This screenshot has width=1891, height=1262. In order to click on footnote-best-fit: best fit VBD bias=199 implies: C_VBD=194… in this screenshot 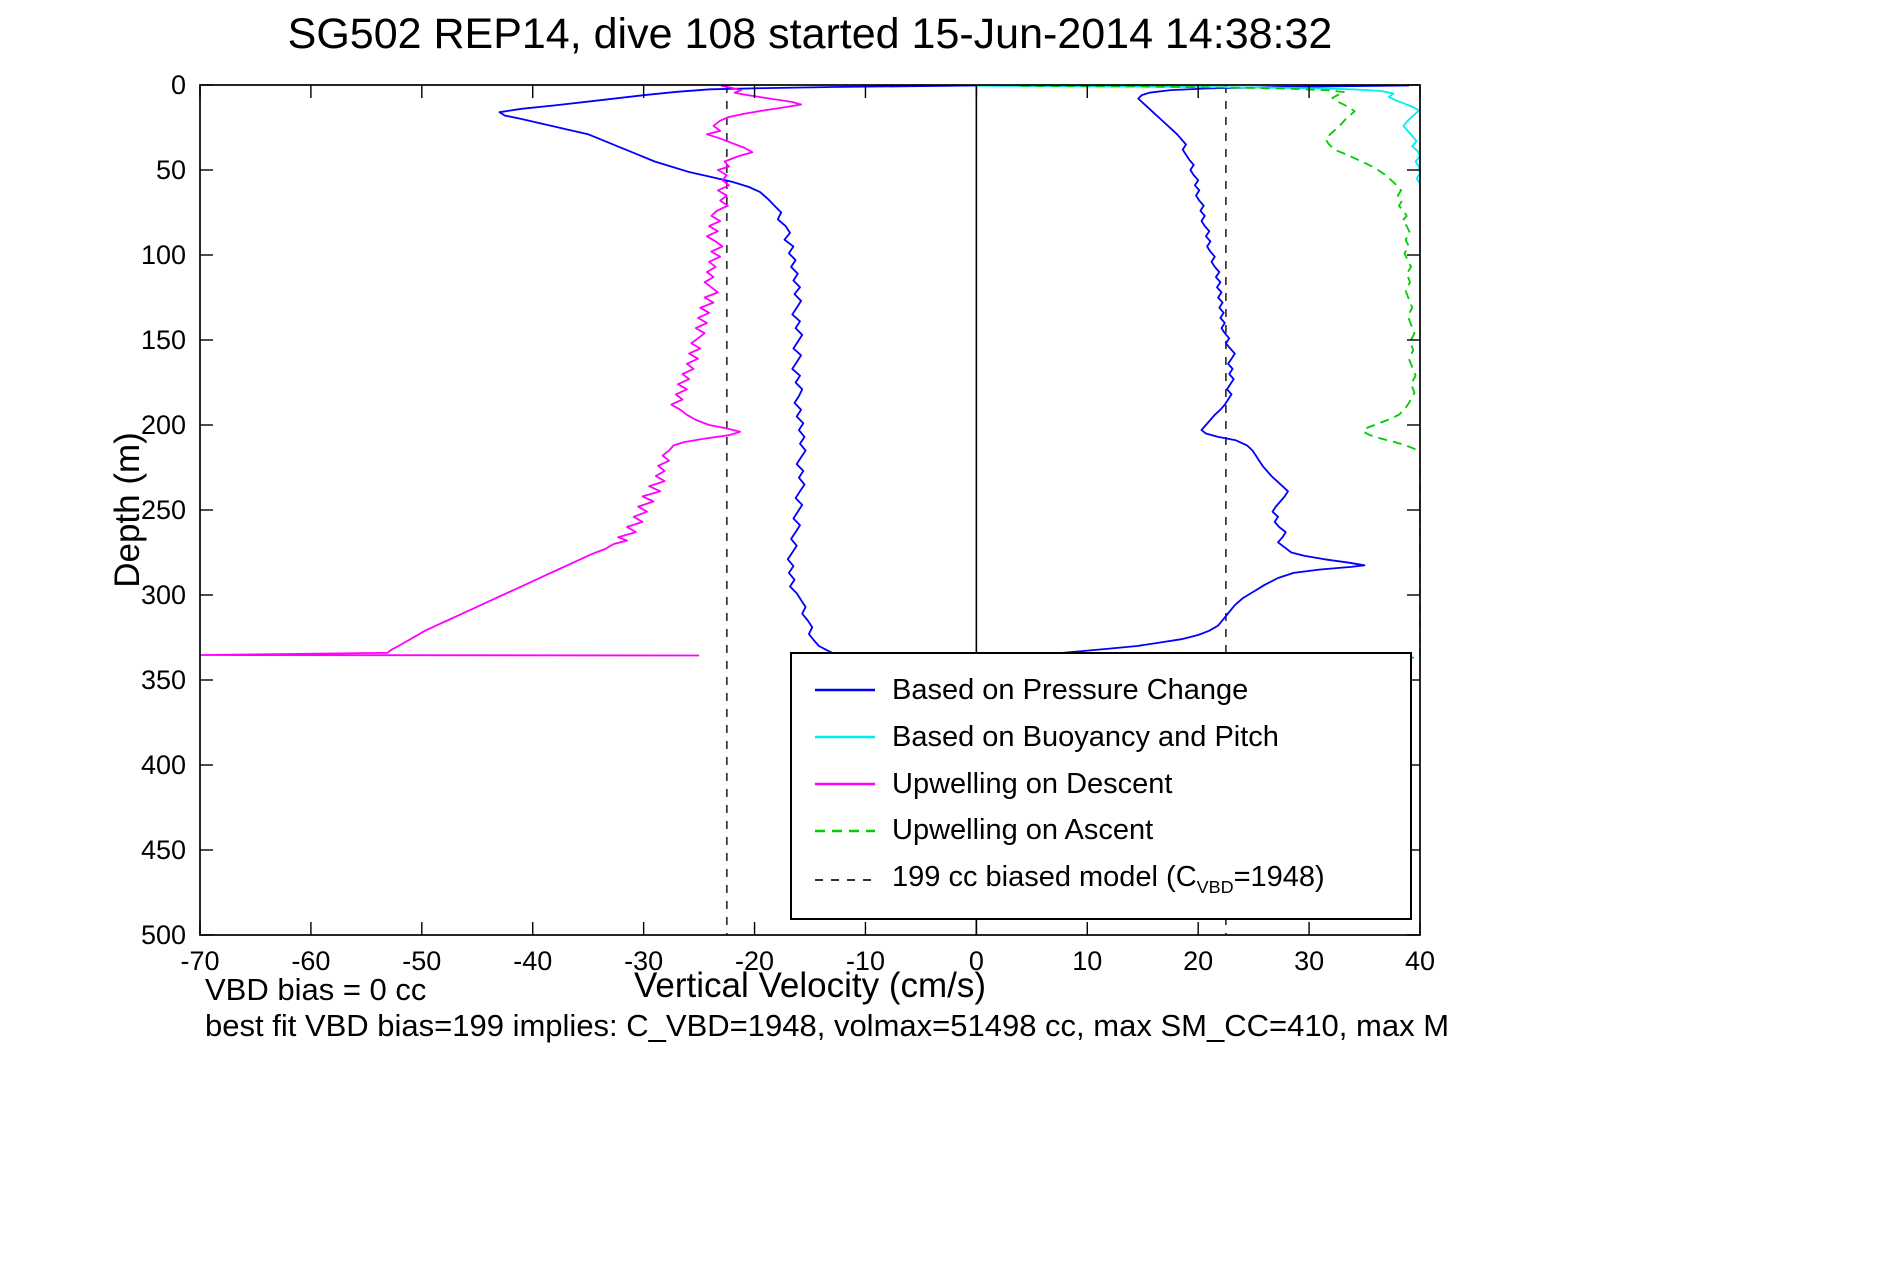, I will do `click(827, 1025)`.